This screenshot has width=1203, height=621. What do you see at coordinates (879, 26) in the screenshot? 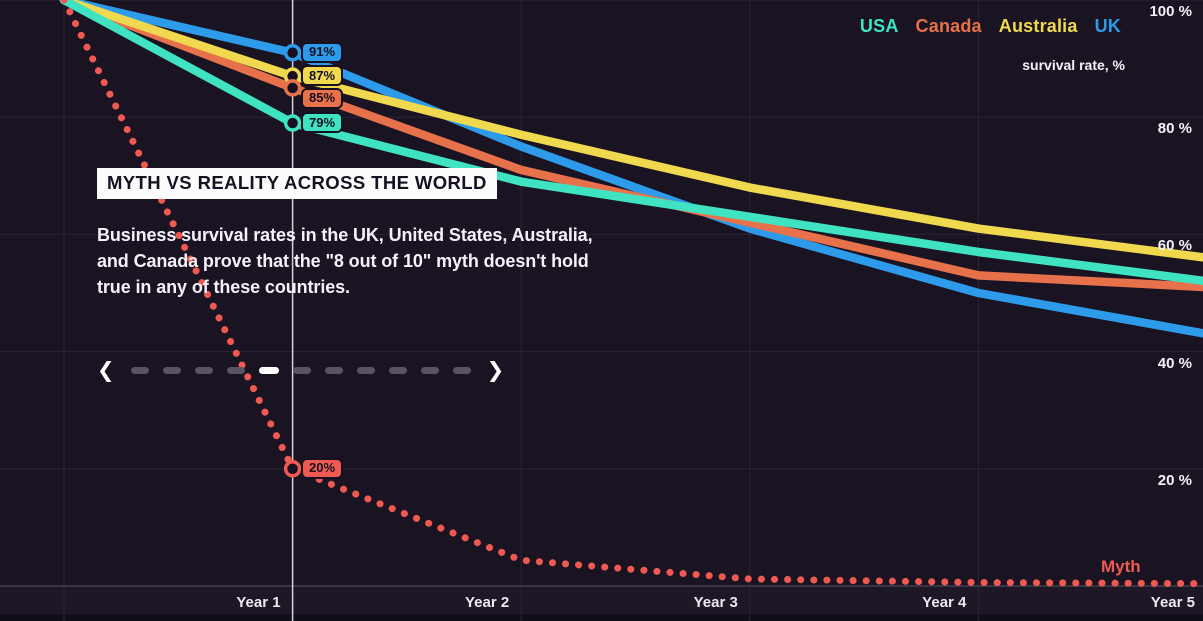
I see `legend-item-usa: USA` at bounding box center [879, 26].